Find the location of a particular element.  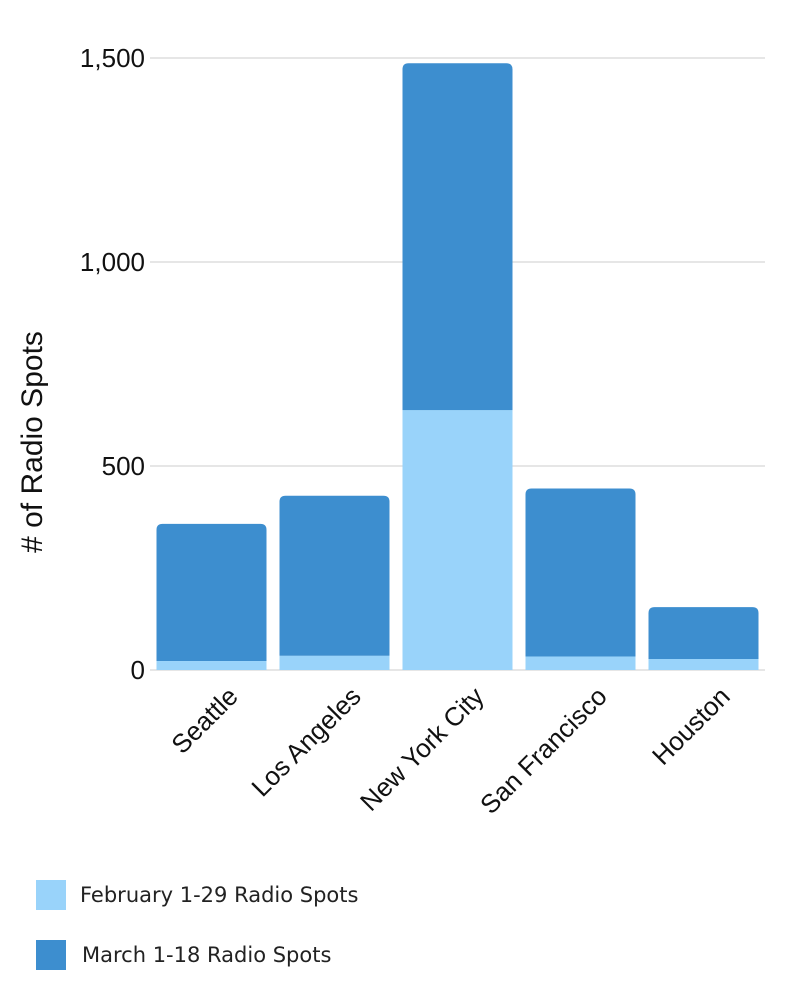

y-tick-label: 1,000 is located at coordinates (112, 262).